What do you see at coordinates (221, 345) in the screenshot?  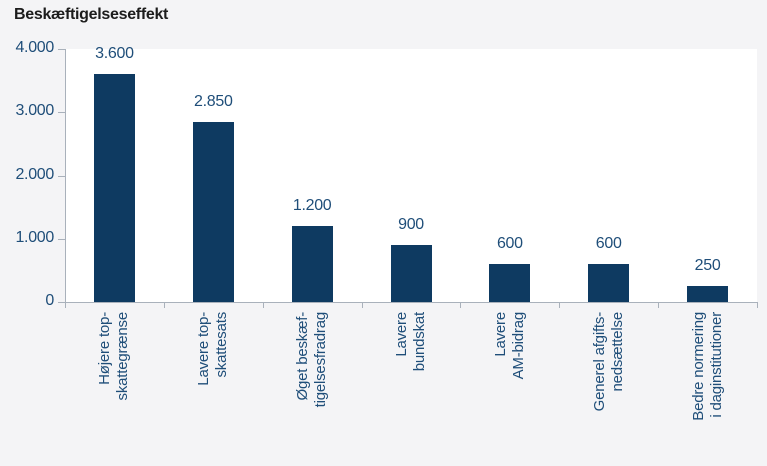 I see `category-label-line: skattesats` at bounding box center [221, 345].